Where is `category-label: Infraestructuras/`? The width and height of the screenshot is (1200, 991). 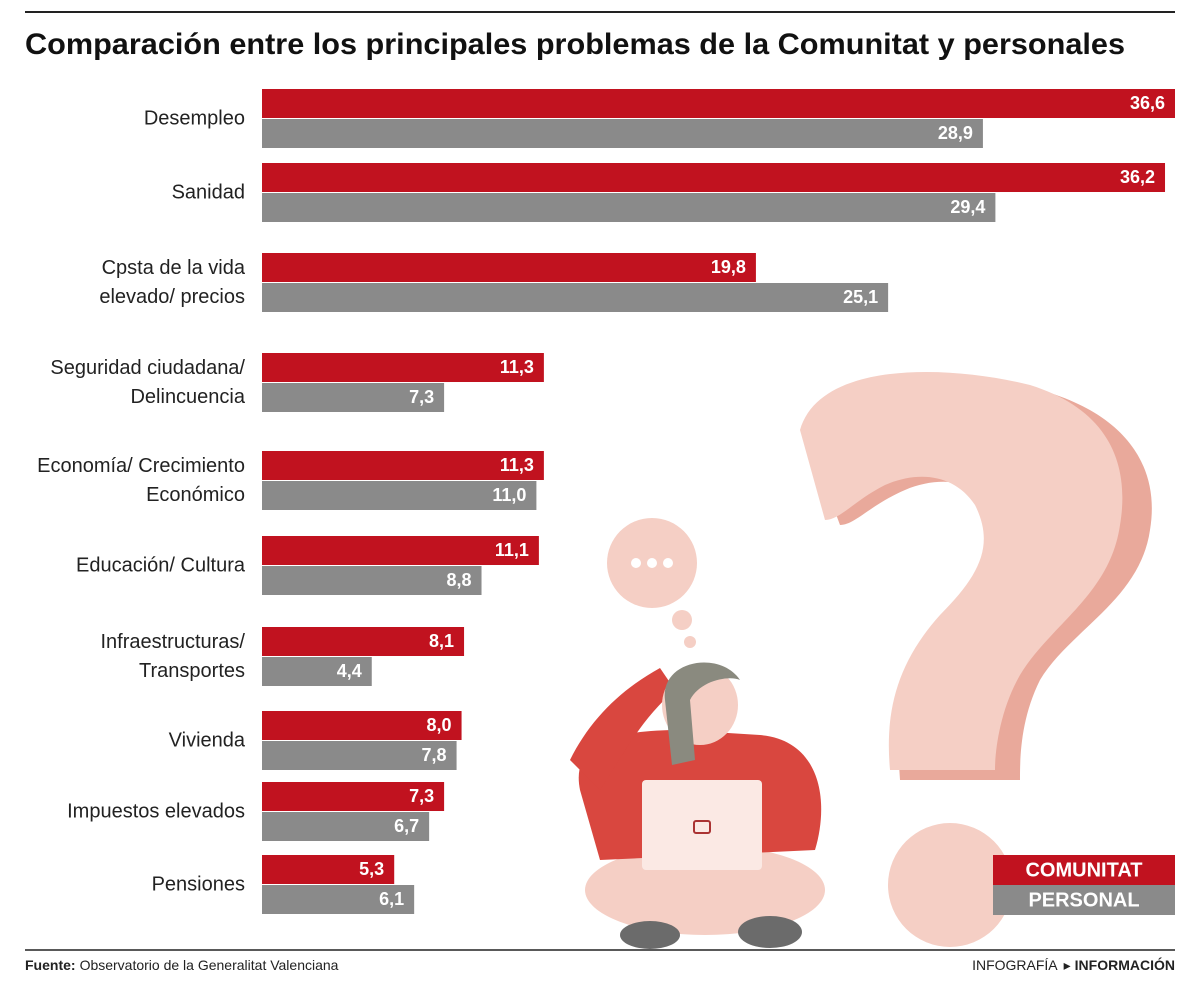
category-label: Infraestructuras/ is located at coordinates (172, 642).